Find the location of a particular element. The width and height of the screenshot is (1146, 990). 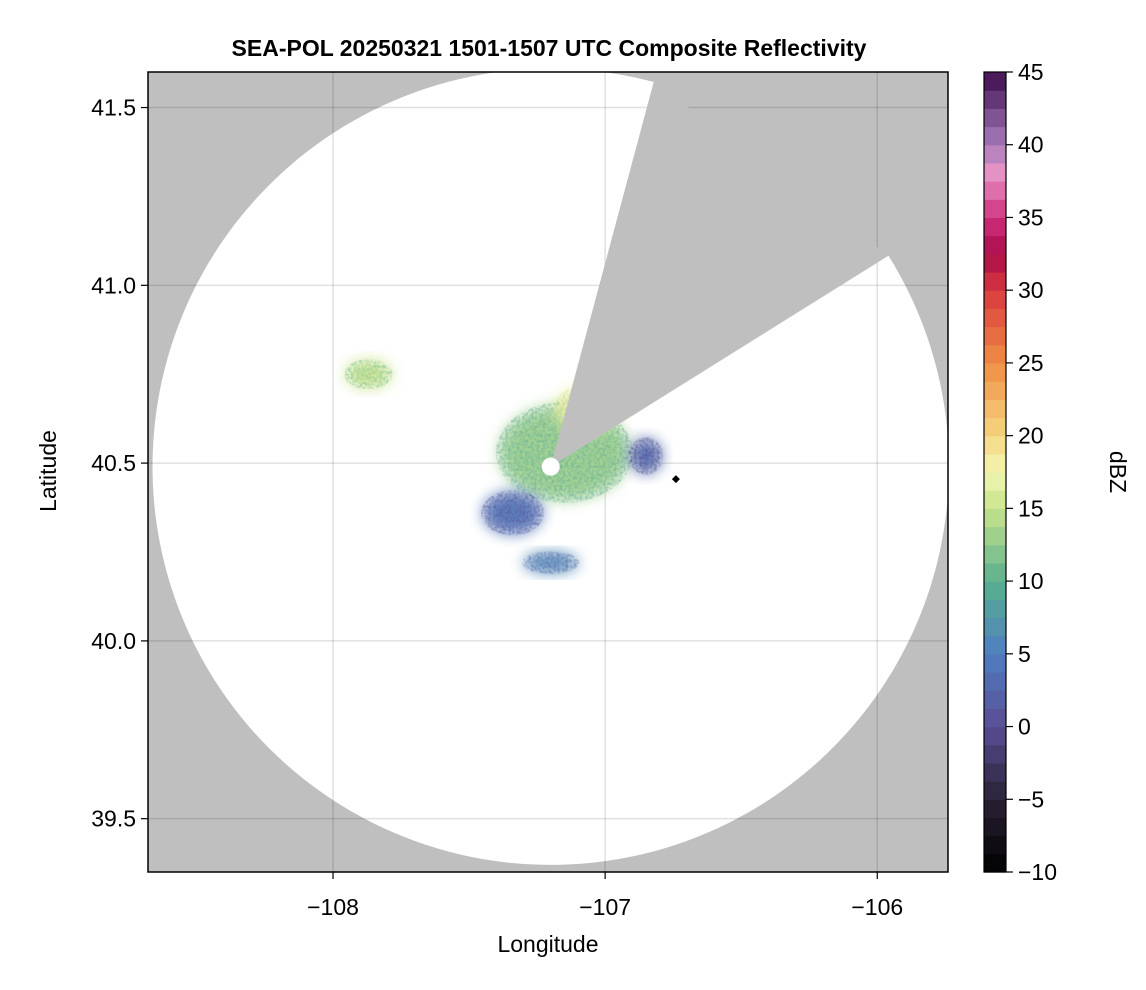

colorbar-tick-label: 40 is located at coordinates (1031, 145).